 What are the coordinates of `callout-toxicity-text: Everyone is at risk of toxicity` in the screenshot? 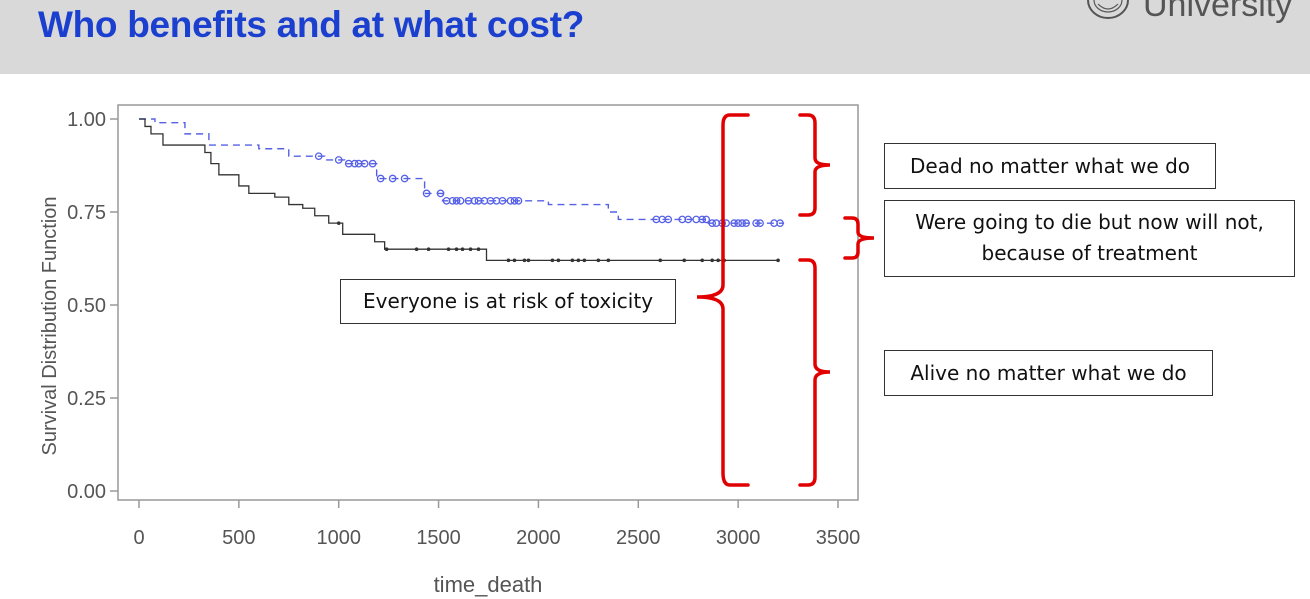 It's located at (508, 301).